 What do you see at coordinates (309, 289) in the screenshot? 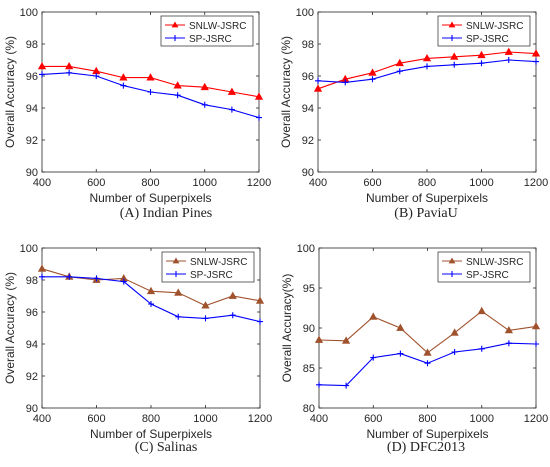
I see `y-tick-label: 95` at bounding box center [309, 289].